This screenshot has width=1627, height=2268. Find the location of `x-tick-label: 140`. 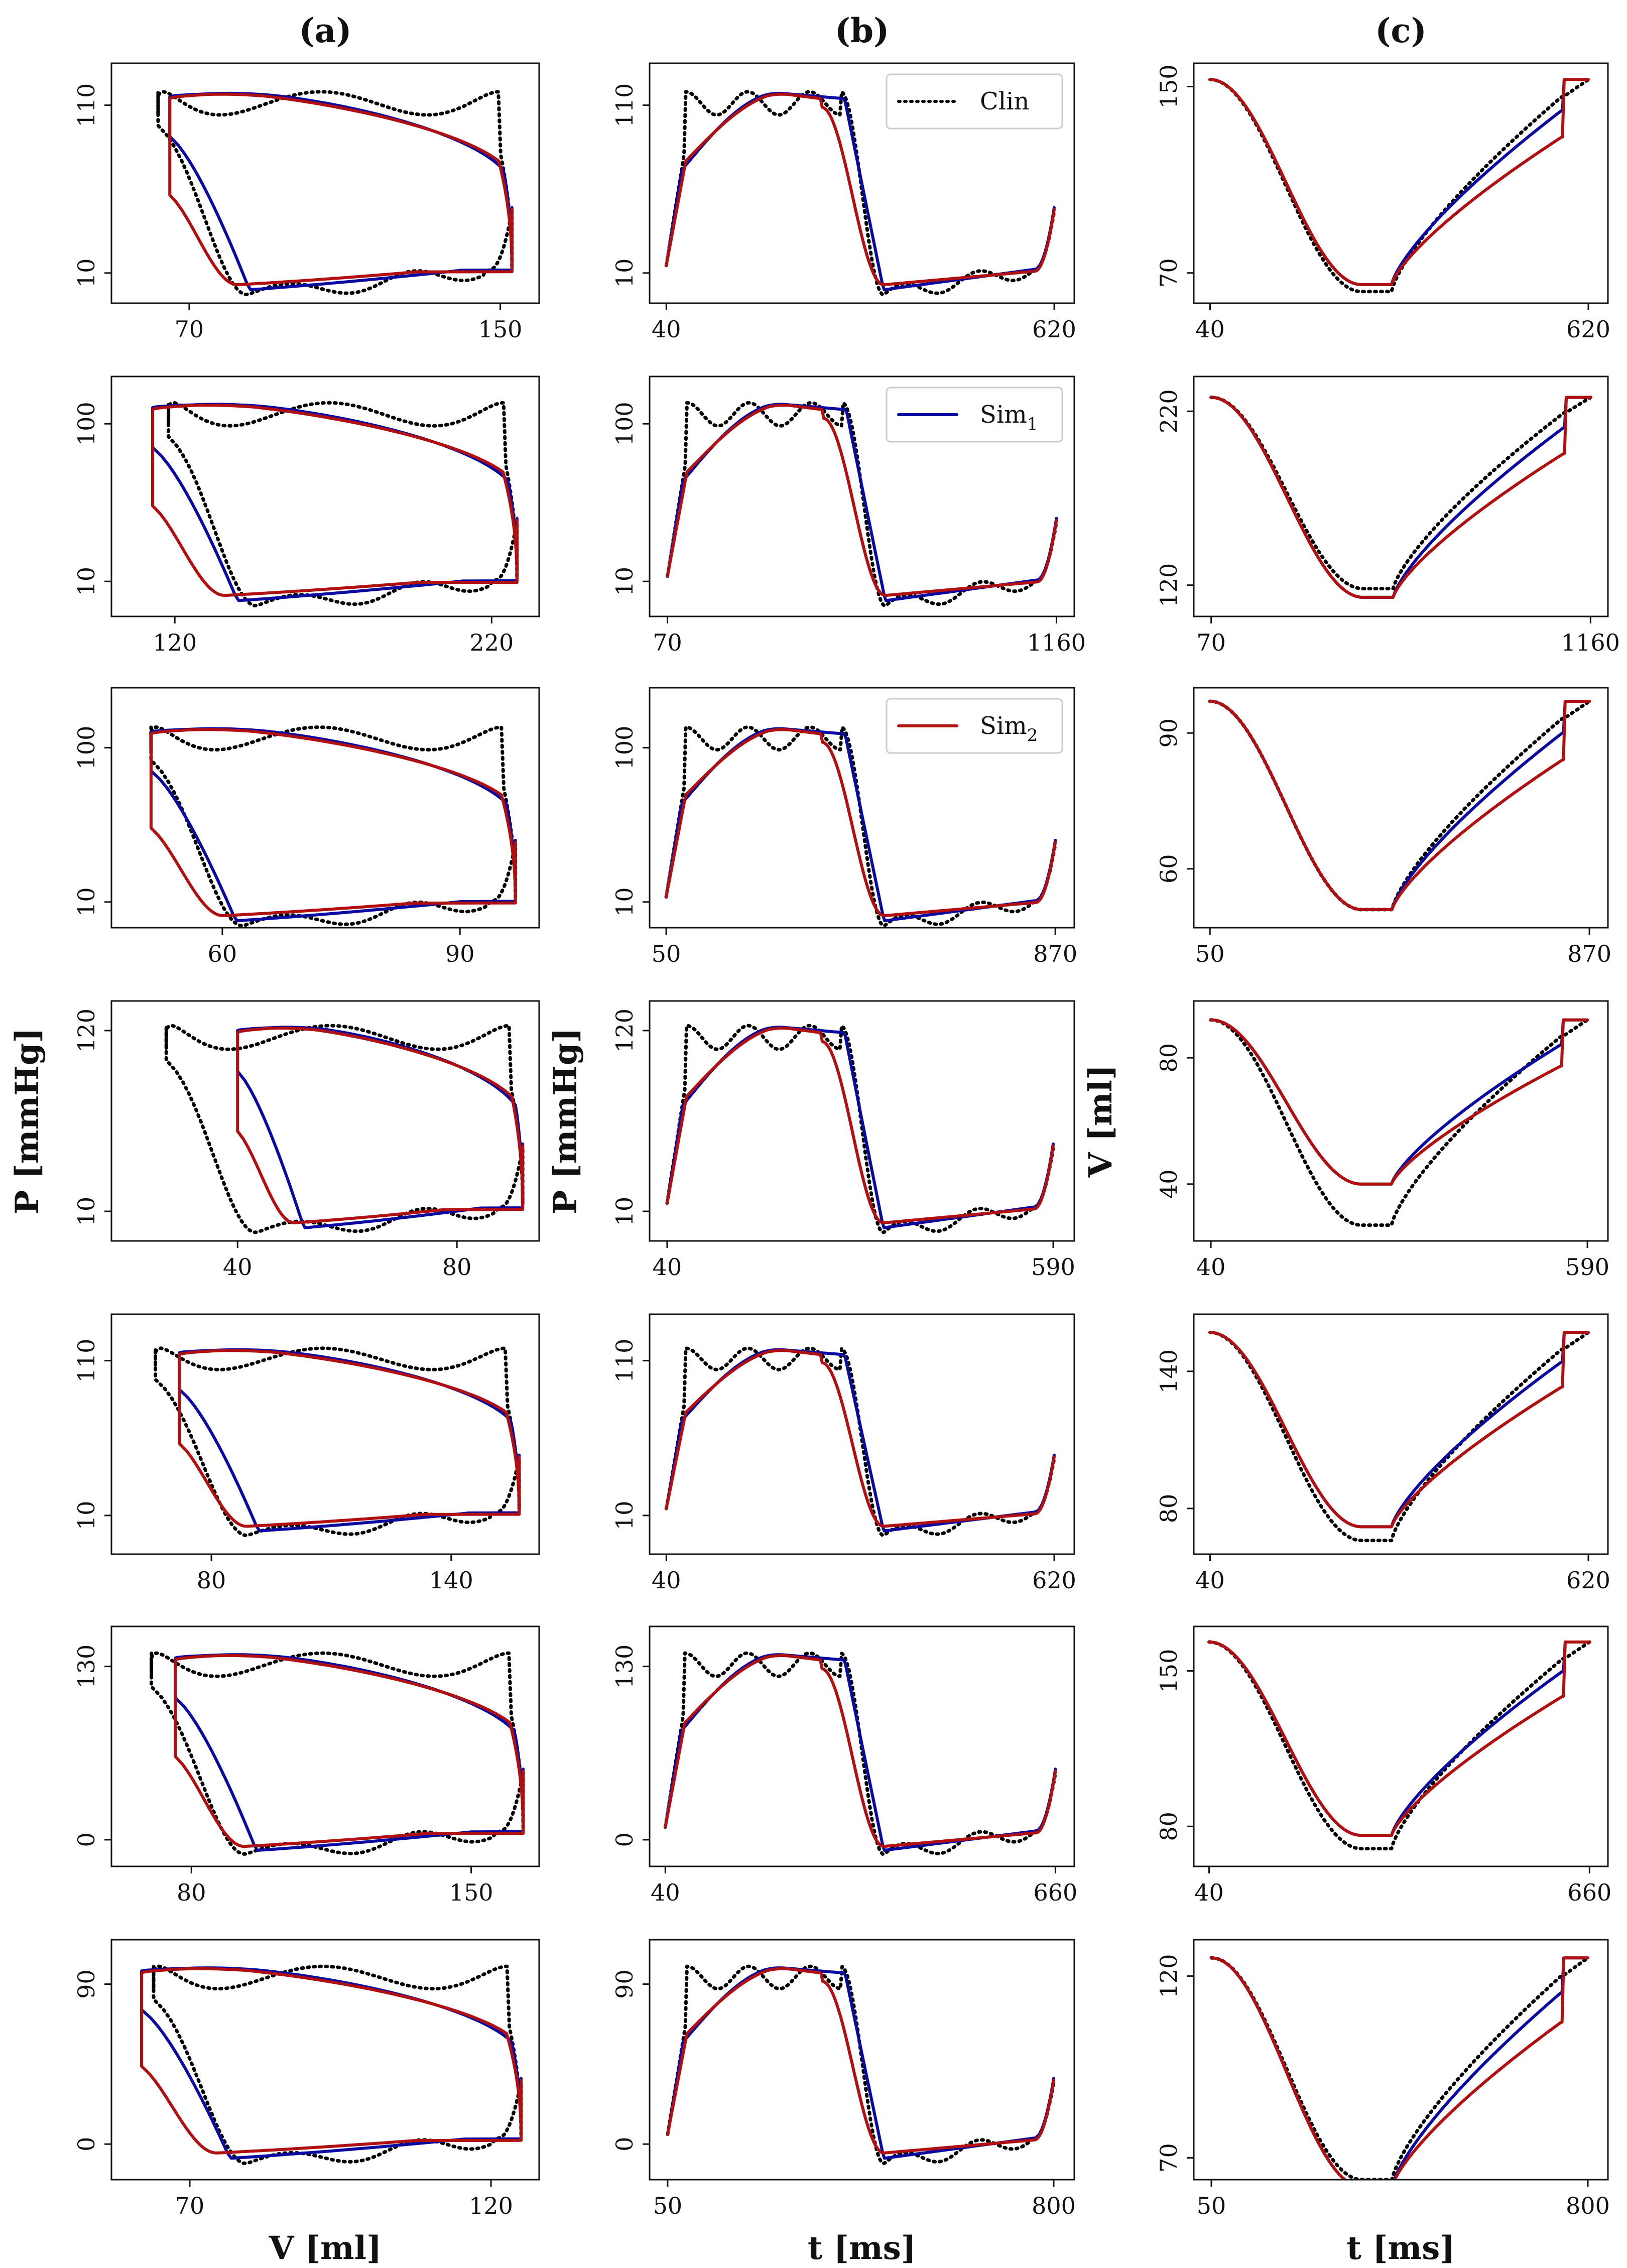

x-tick-label: 140 is located at coordinates (451, 1580).